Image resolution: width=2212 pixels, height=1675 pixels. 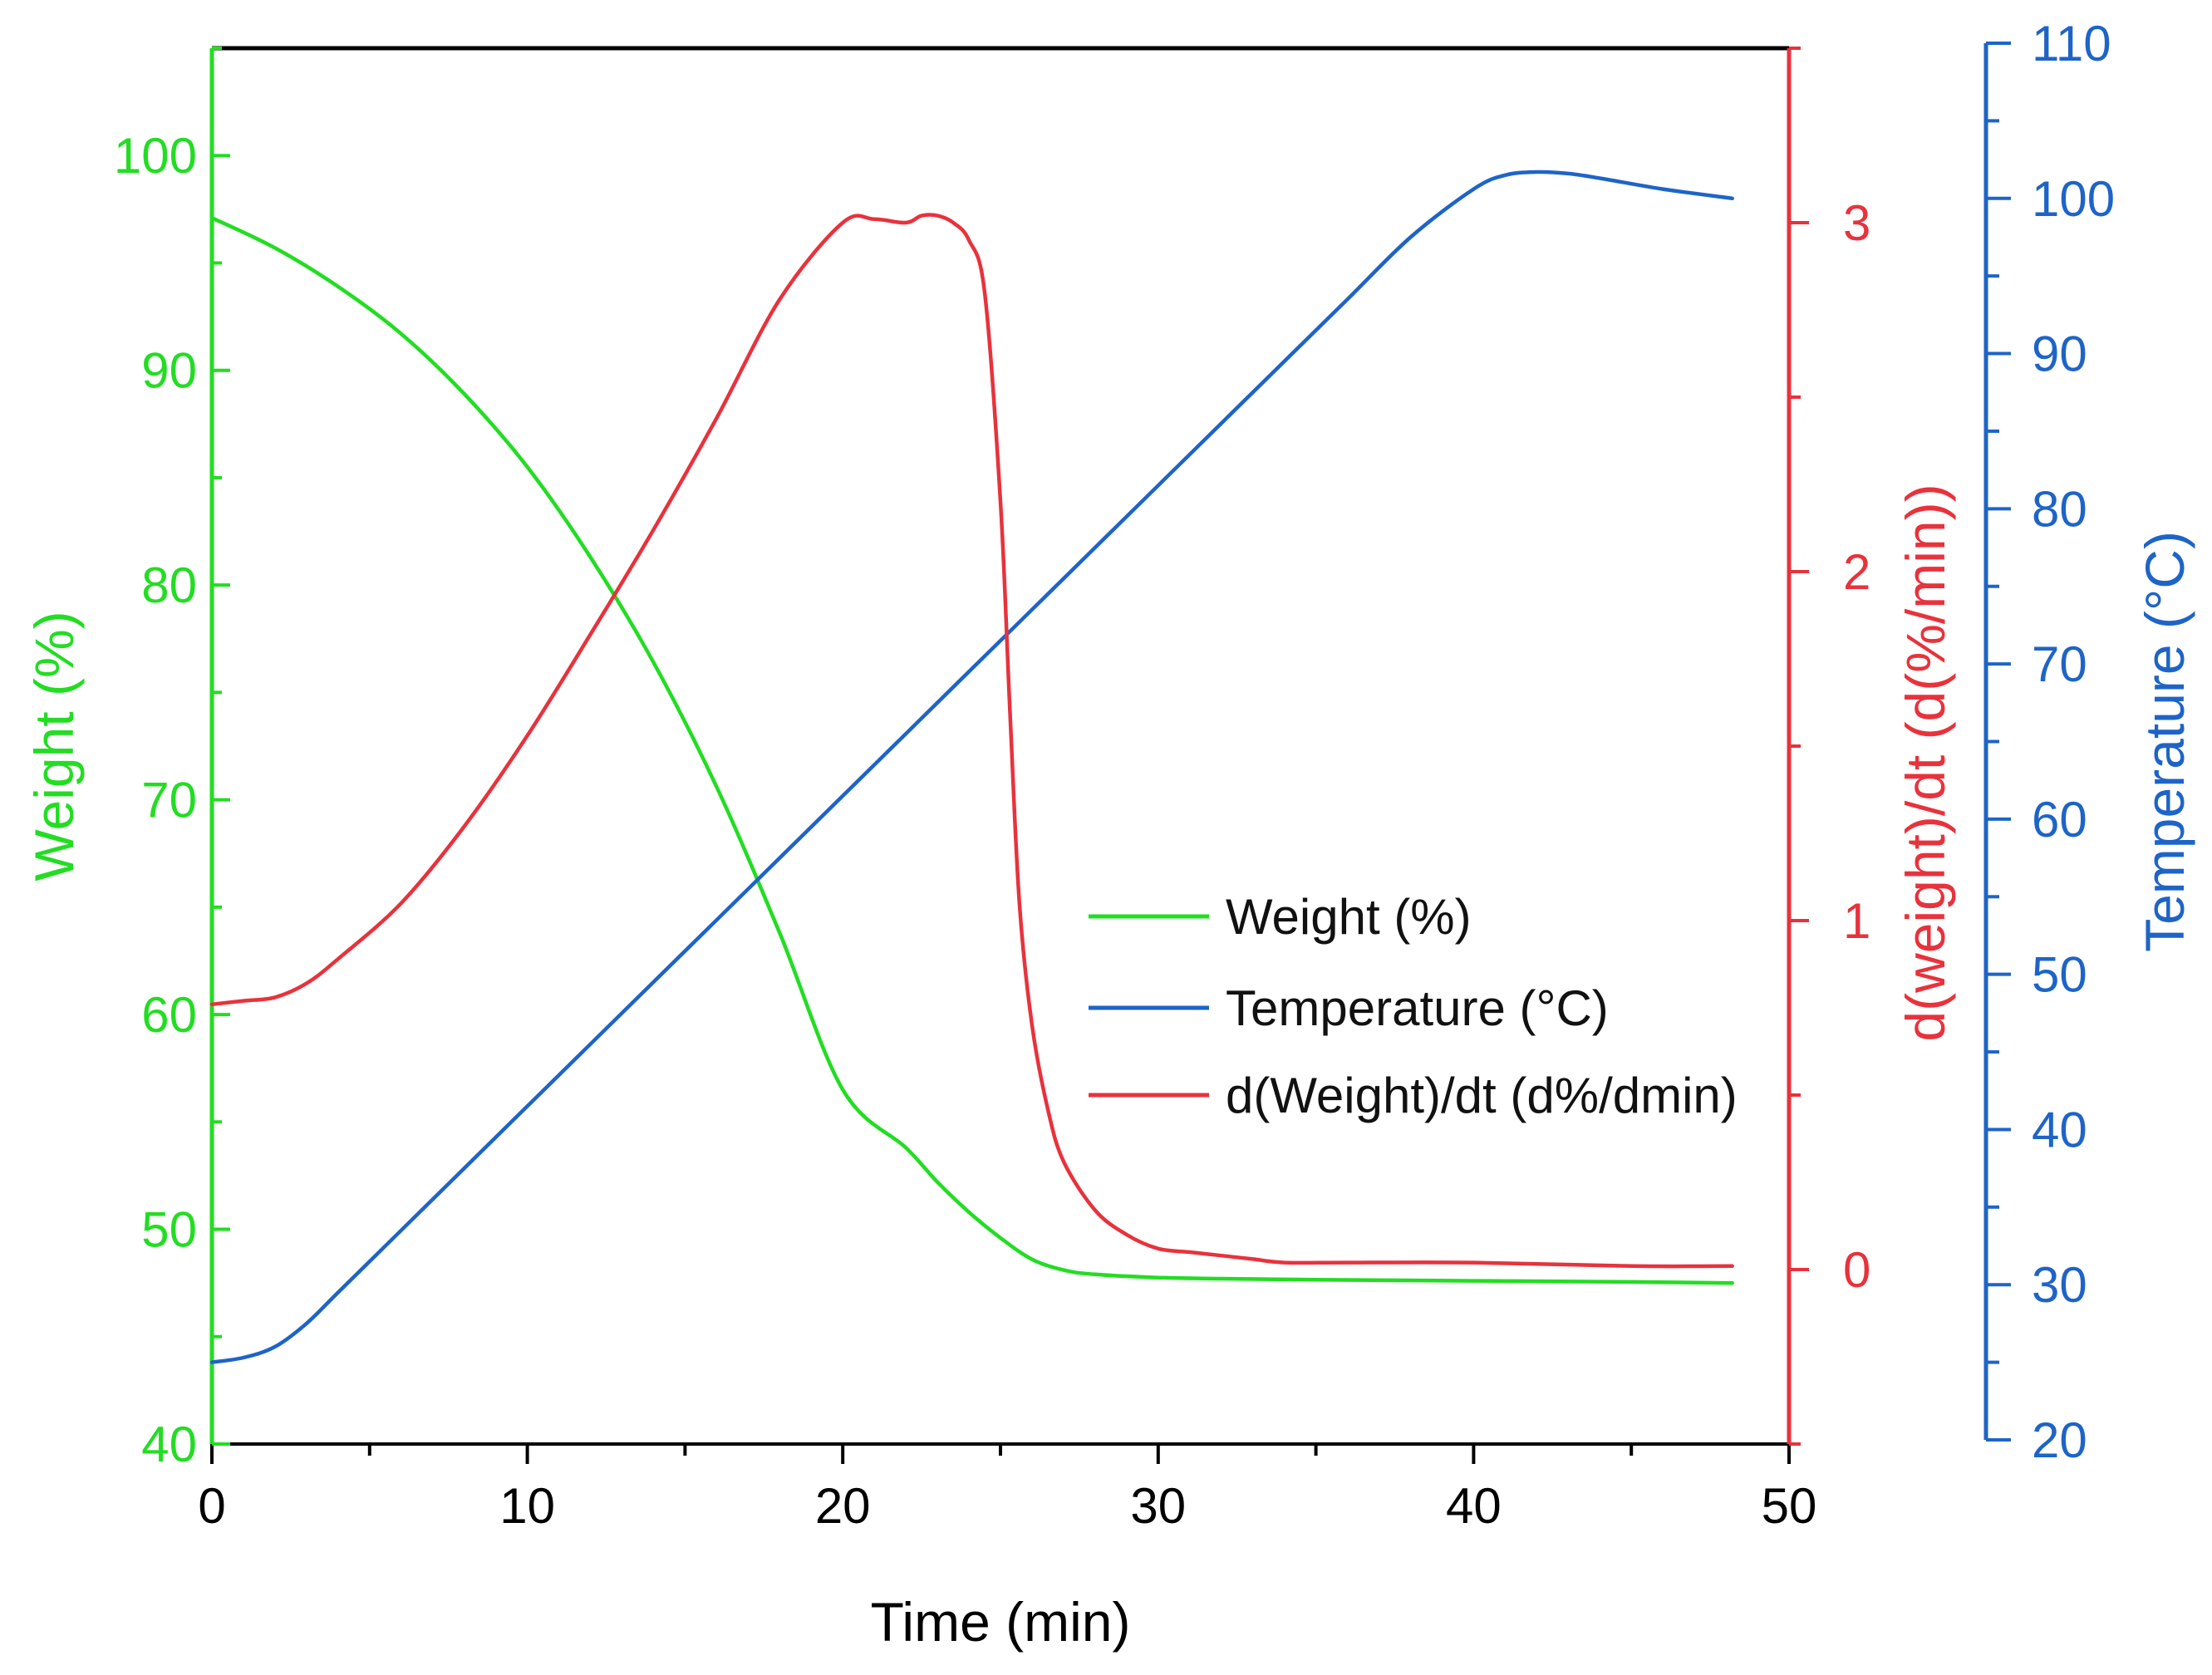 I want to click on derivative-tick-label: 1, so click(x=1856, y=921).